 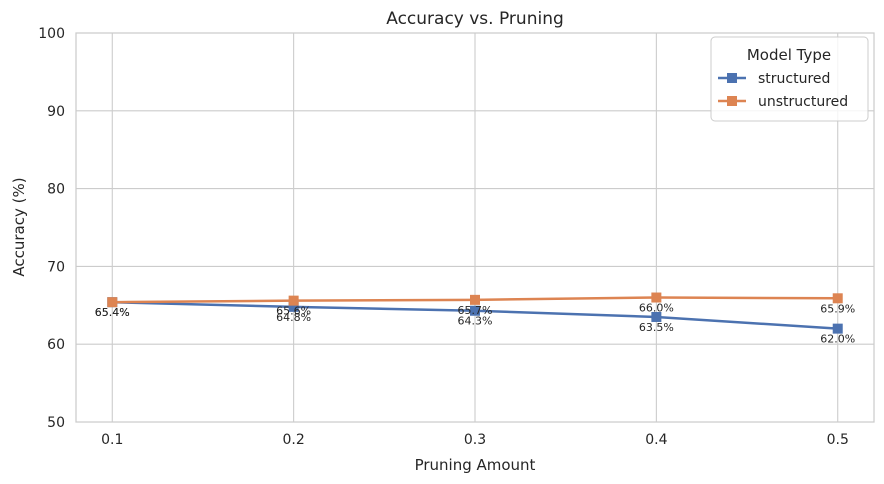 I want to click on x-tick-label: 0.3, so click(x=475, y=440).